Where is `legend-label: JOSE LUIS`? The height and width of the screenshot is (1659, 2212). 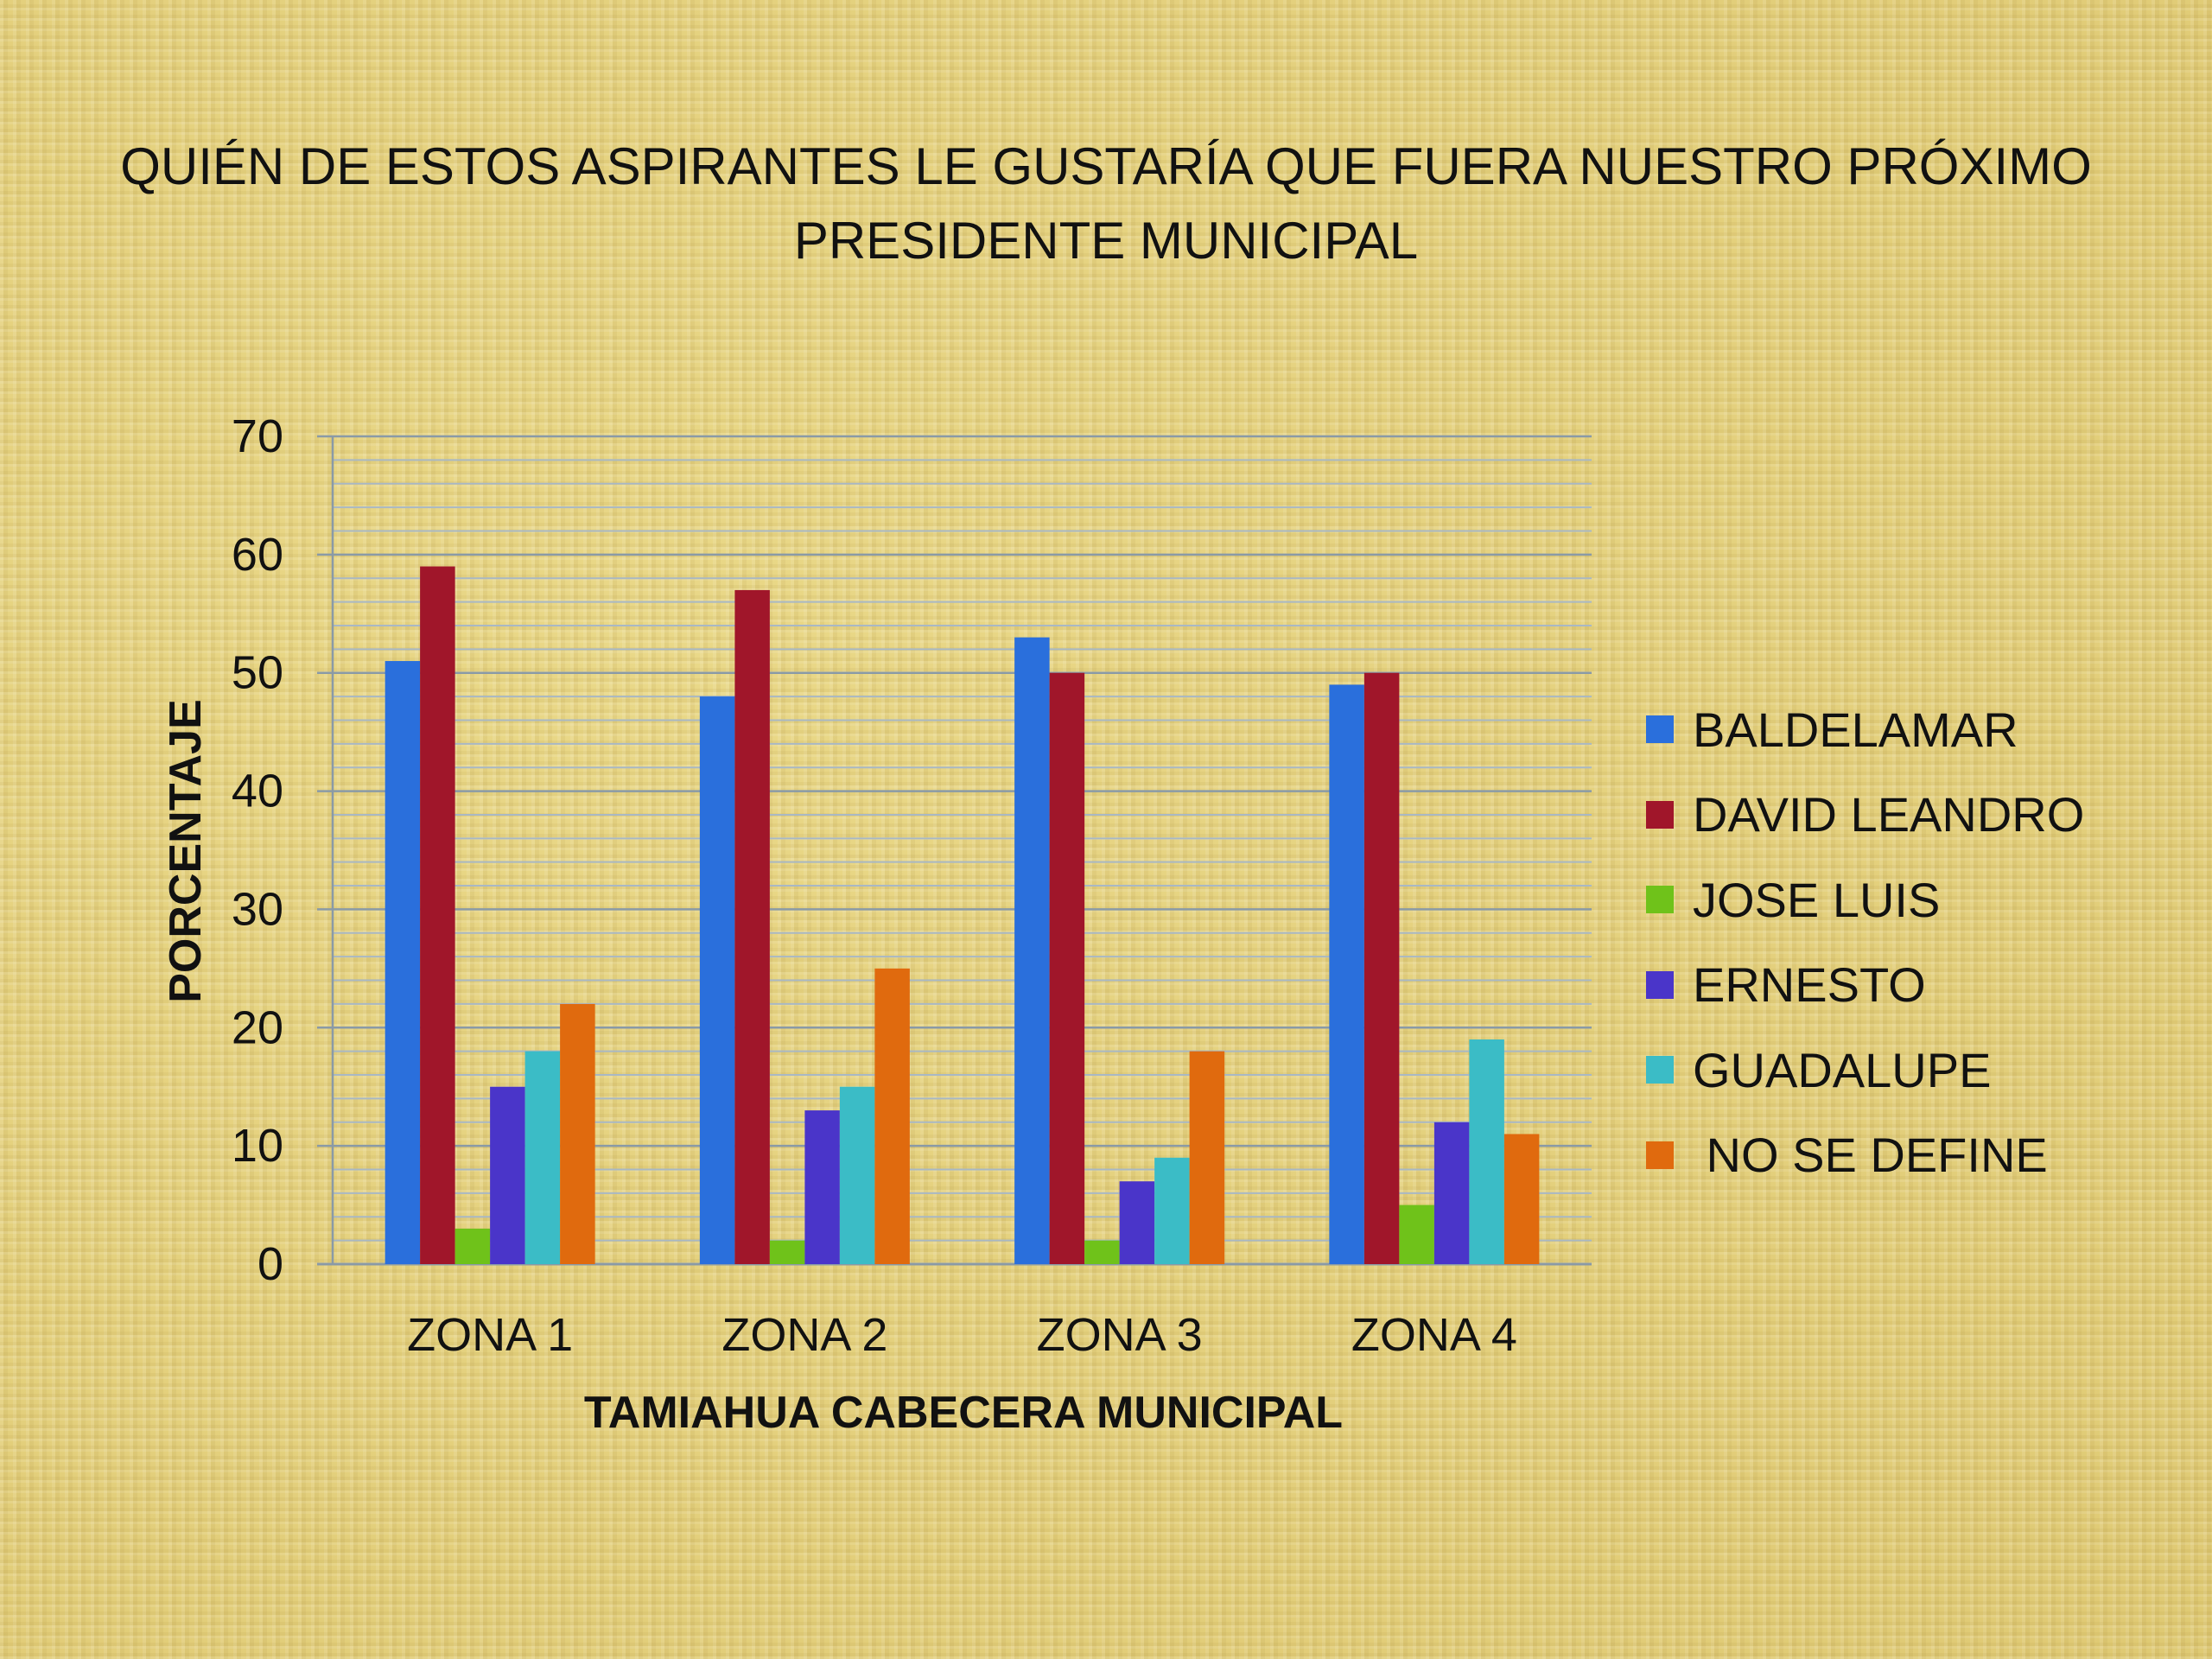
legend-label: JOSE LUIS is located at coordinates (1817, 899).